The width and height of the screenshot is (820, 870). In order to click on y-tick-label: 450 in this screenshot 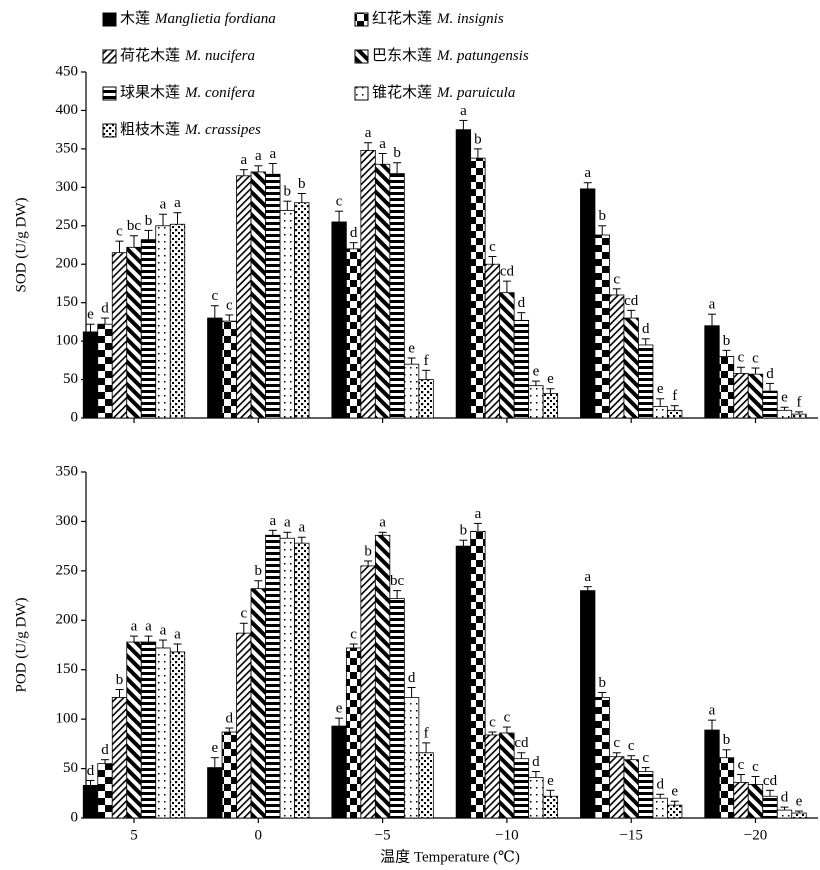, I will do `click(67, 71)`.